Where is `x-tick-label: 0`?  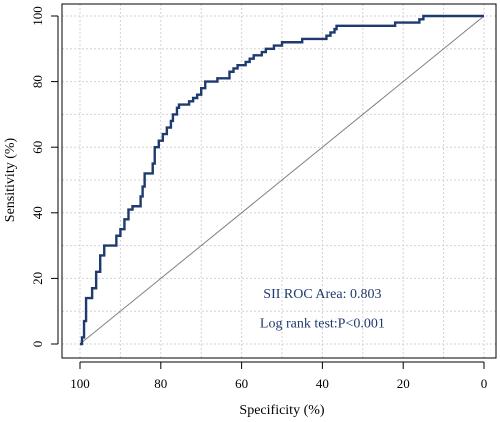
x-tick-label: 0 is located at coordinates (484, 383).